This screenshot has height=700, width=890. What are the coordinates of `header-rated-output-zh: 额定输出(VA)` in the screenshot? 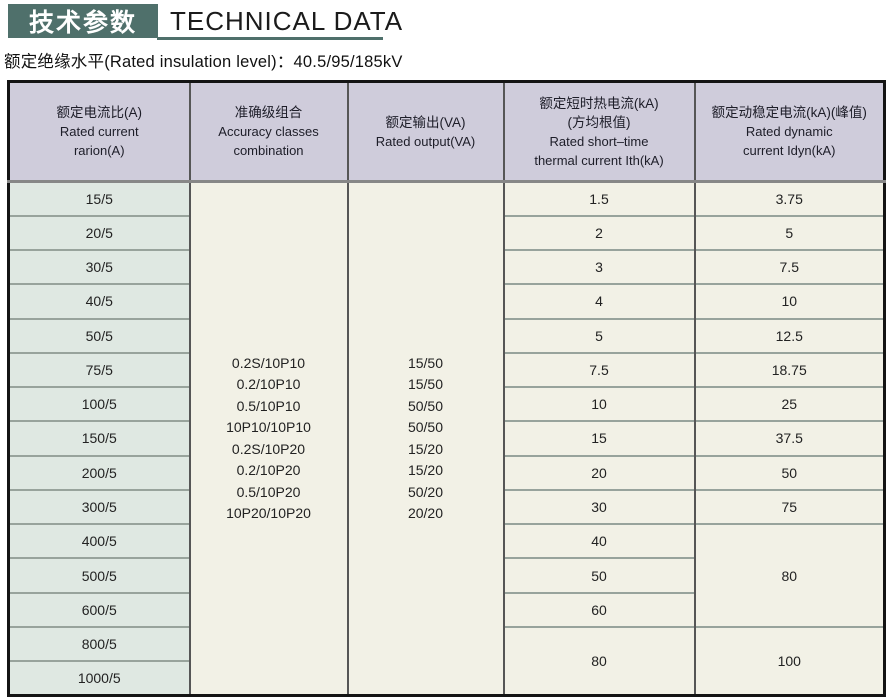 It's located at (425, 122).